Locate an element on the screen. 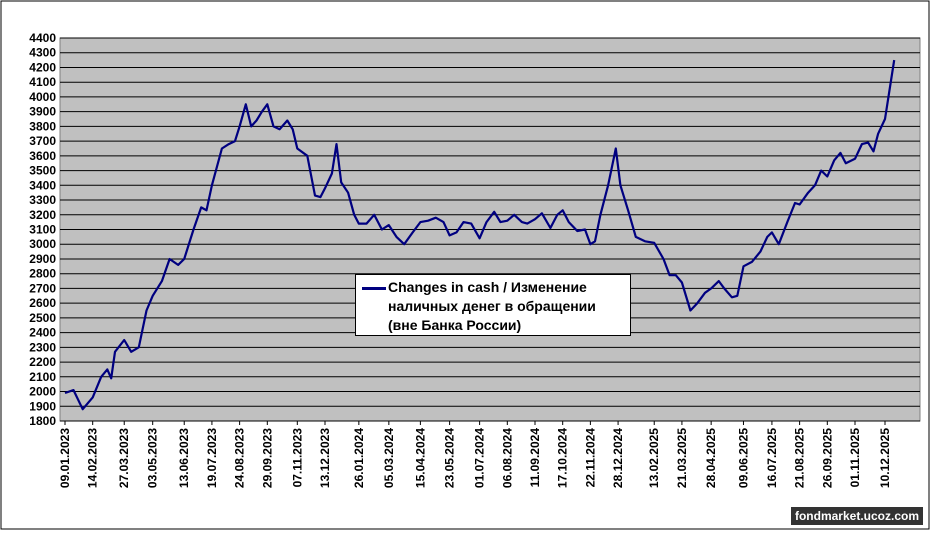 This screenshot has height=536, width=931. x-tick-label: 29.09.2023 is located at coordinates (267, 458).